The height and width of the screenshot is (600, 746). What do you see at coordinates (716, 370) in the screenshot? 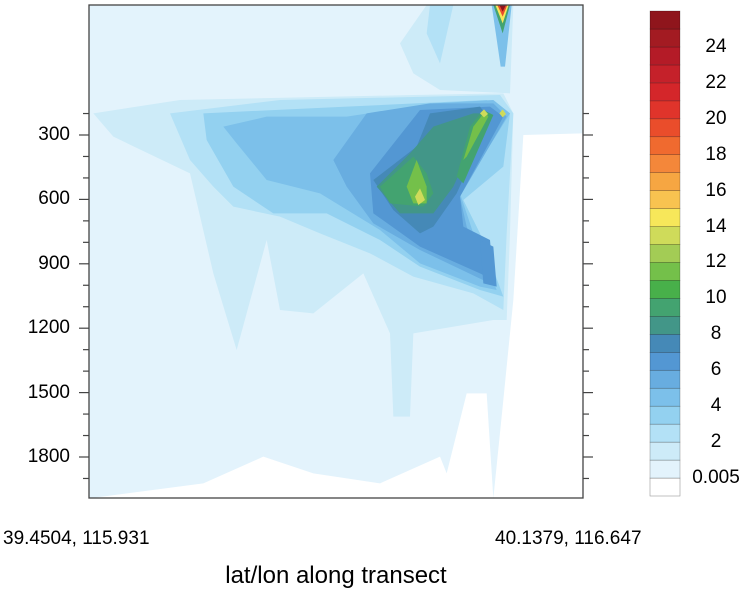
I see `colorbar-label: 6` at bounding box center [716, 370].